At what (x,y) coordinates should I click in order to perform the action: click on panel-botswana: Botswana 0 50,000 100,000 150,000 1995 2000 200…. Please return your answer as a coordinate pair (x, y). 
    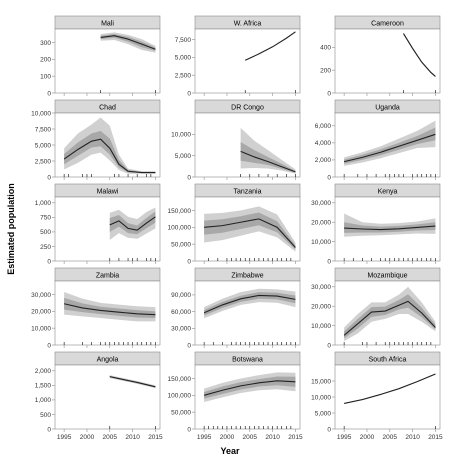
    Looking at the image, I should click on (235, 396).